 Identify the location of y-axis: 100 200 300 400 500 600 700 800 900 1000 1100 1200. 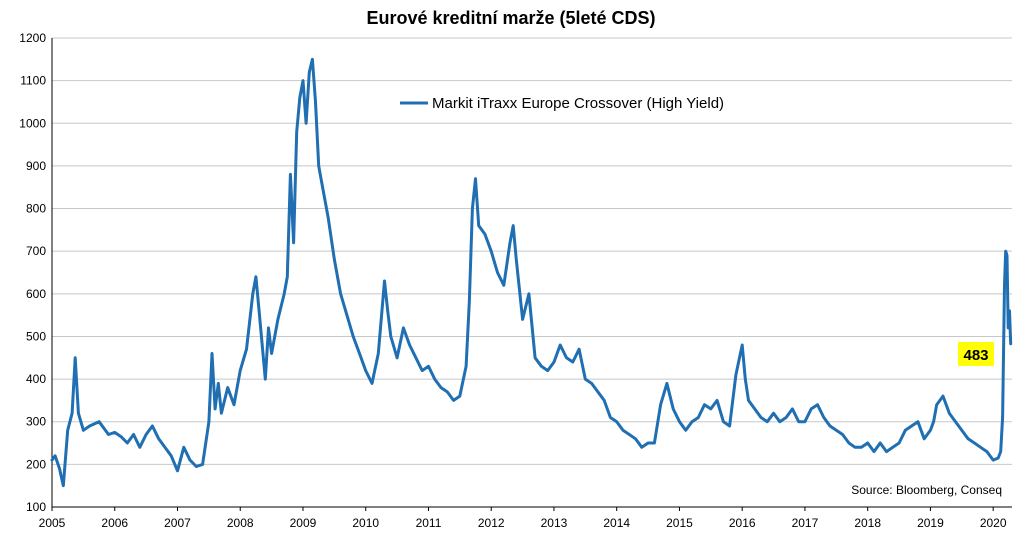
(32, 272).